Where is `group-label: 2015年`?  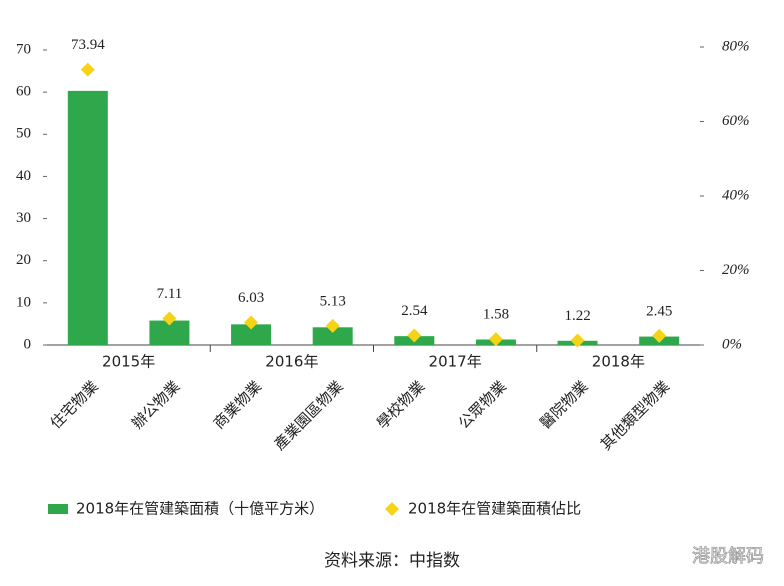
group-label: 2015年 is located at coordinates (128, 362).